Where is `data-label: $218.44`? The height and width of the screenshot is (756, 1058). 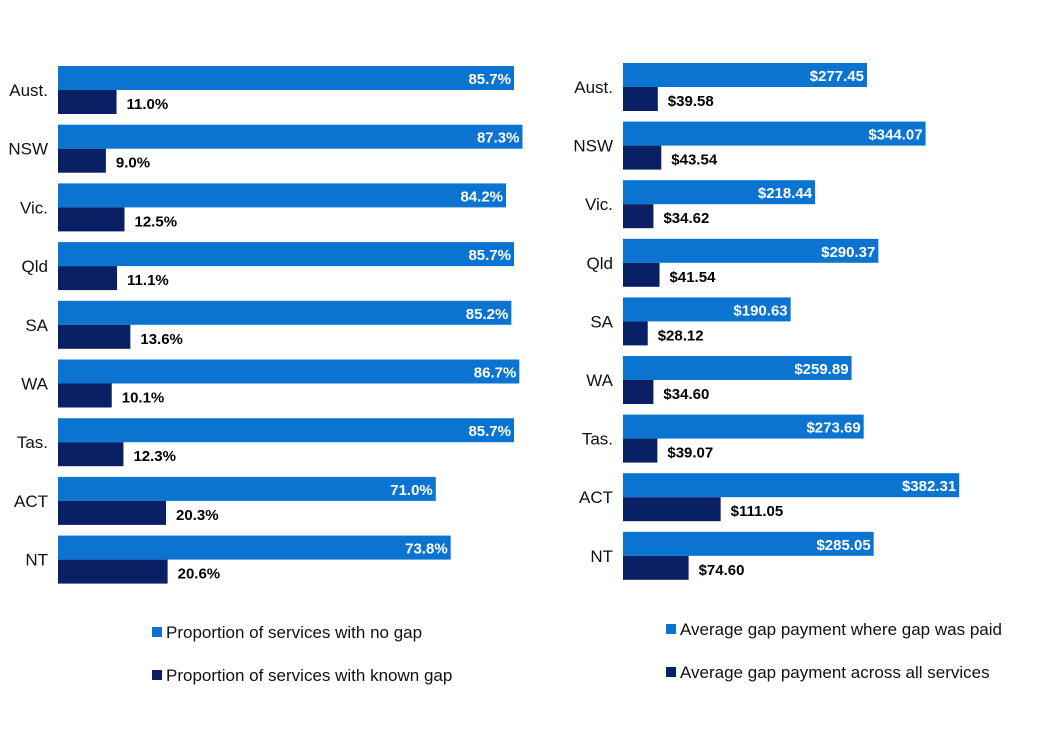
data-label: $218.44 is located at coordinates (785, 193).